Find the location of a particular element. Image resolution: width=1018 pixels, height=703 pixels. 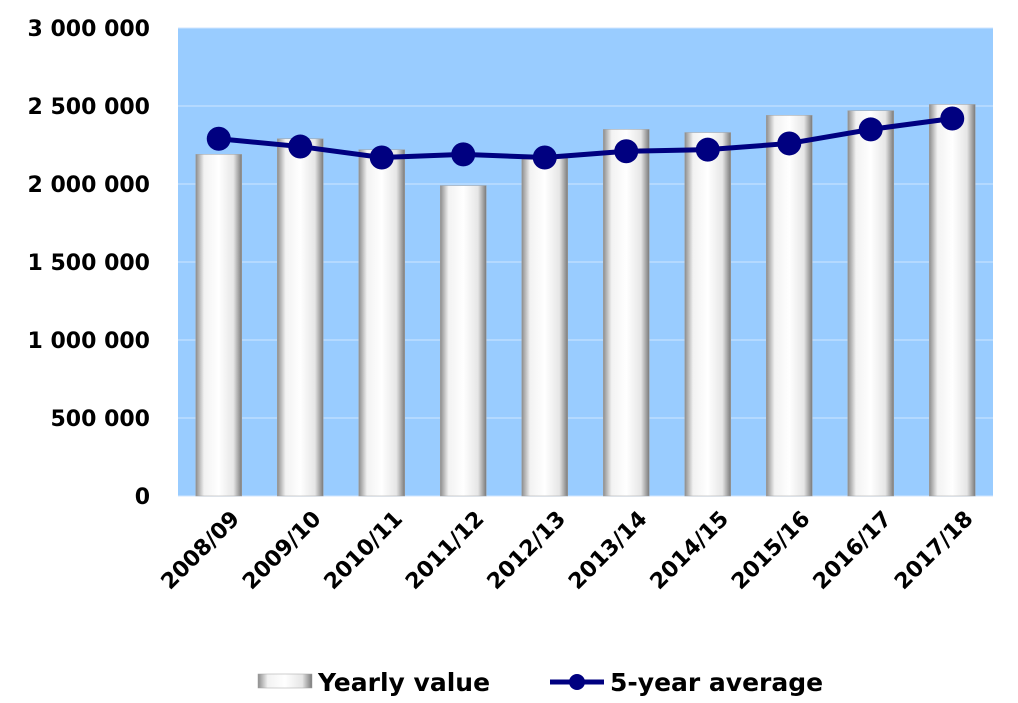

x-tick-label: 2013/14 is located at coordinates (608, 551).